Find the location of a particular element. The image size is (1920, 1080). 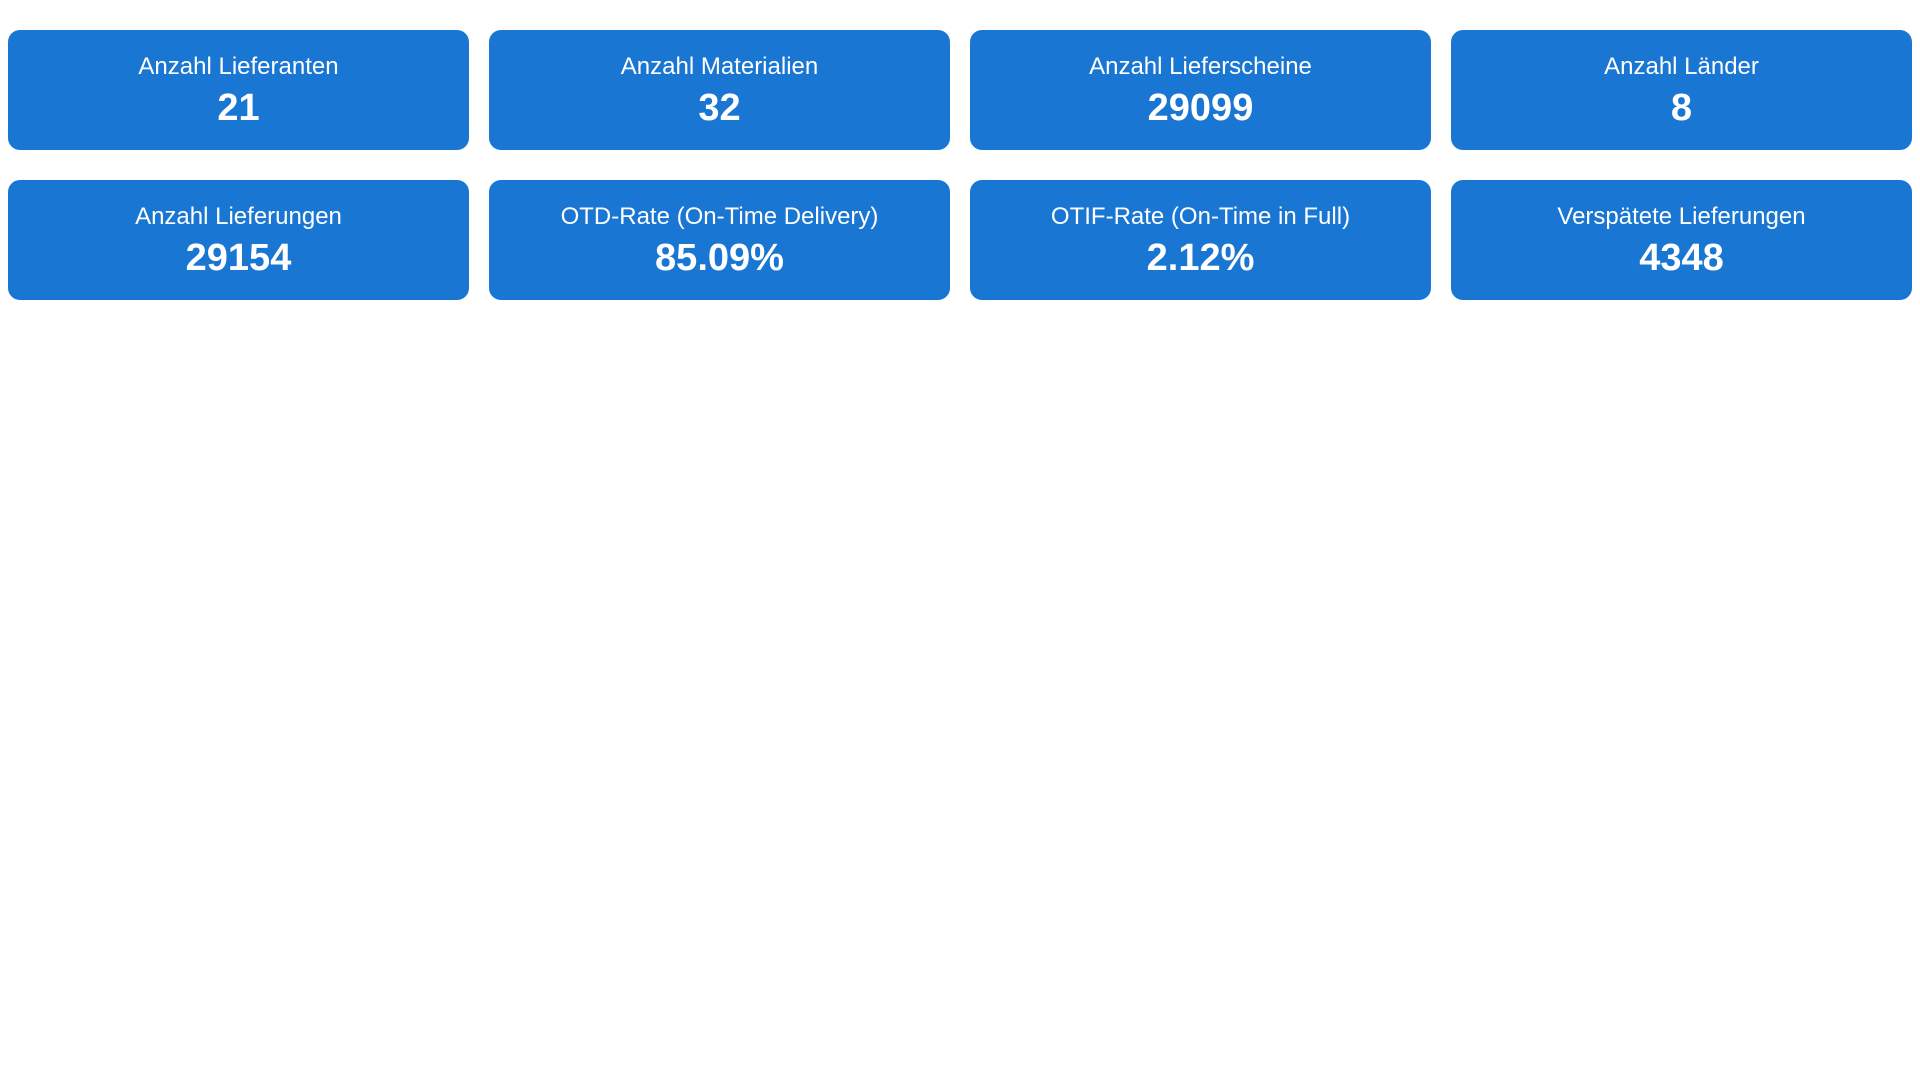

kpi-card-delivery-notes: Anzahl Lieferscheine 29099 is located at coordinates (1200, 90).